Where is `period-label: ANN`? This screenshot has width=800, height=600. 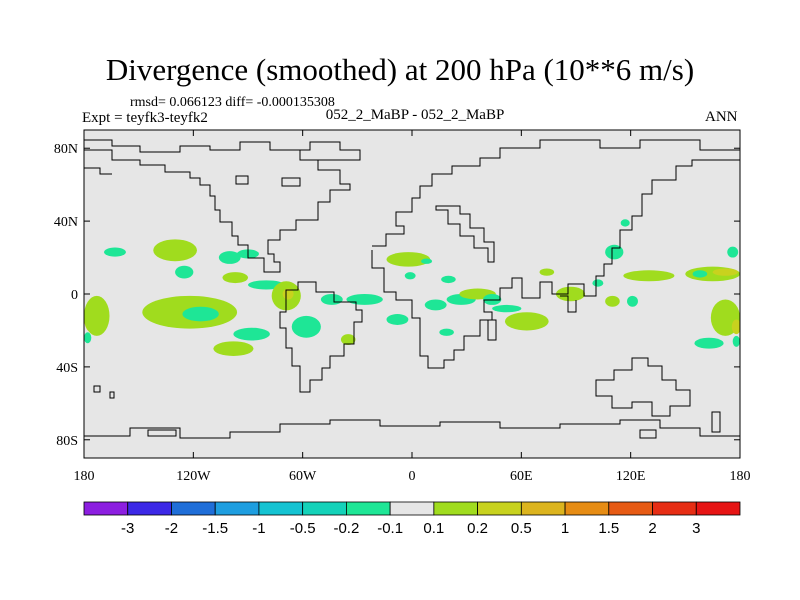
period-label: ANN is located at coordinates (721, 117).